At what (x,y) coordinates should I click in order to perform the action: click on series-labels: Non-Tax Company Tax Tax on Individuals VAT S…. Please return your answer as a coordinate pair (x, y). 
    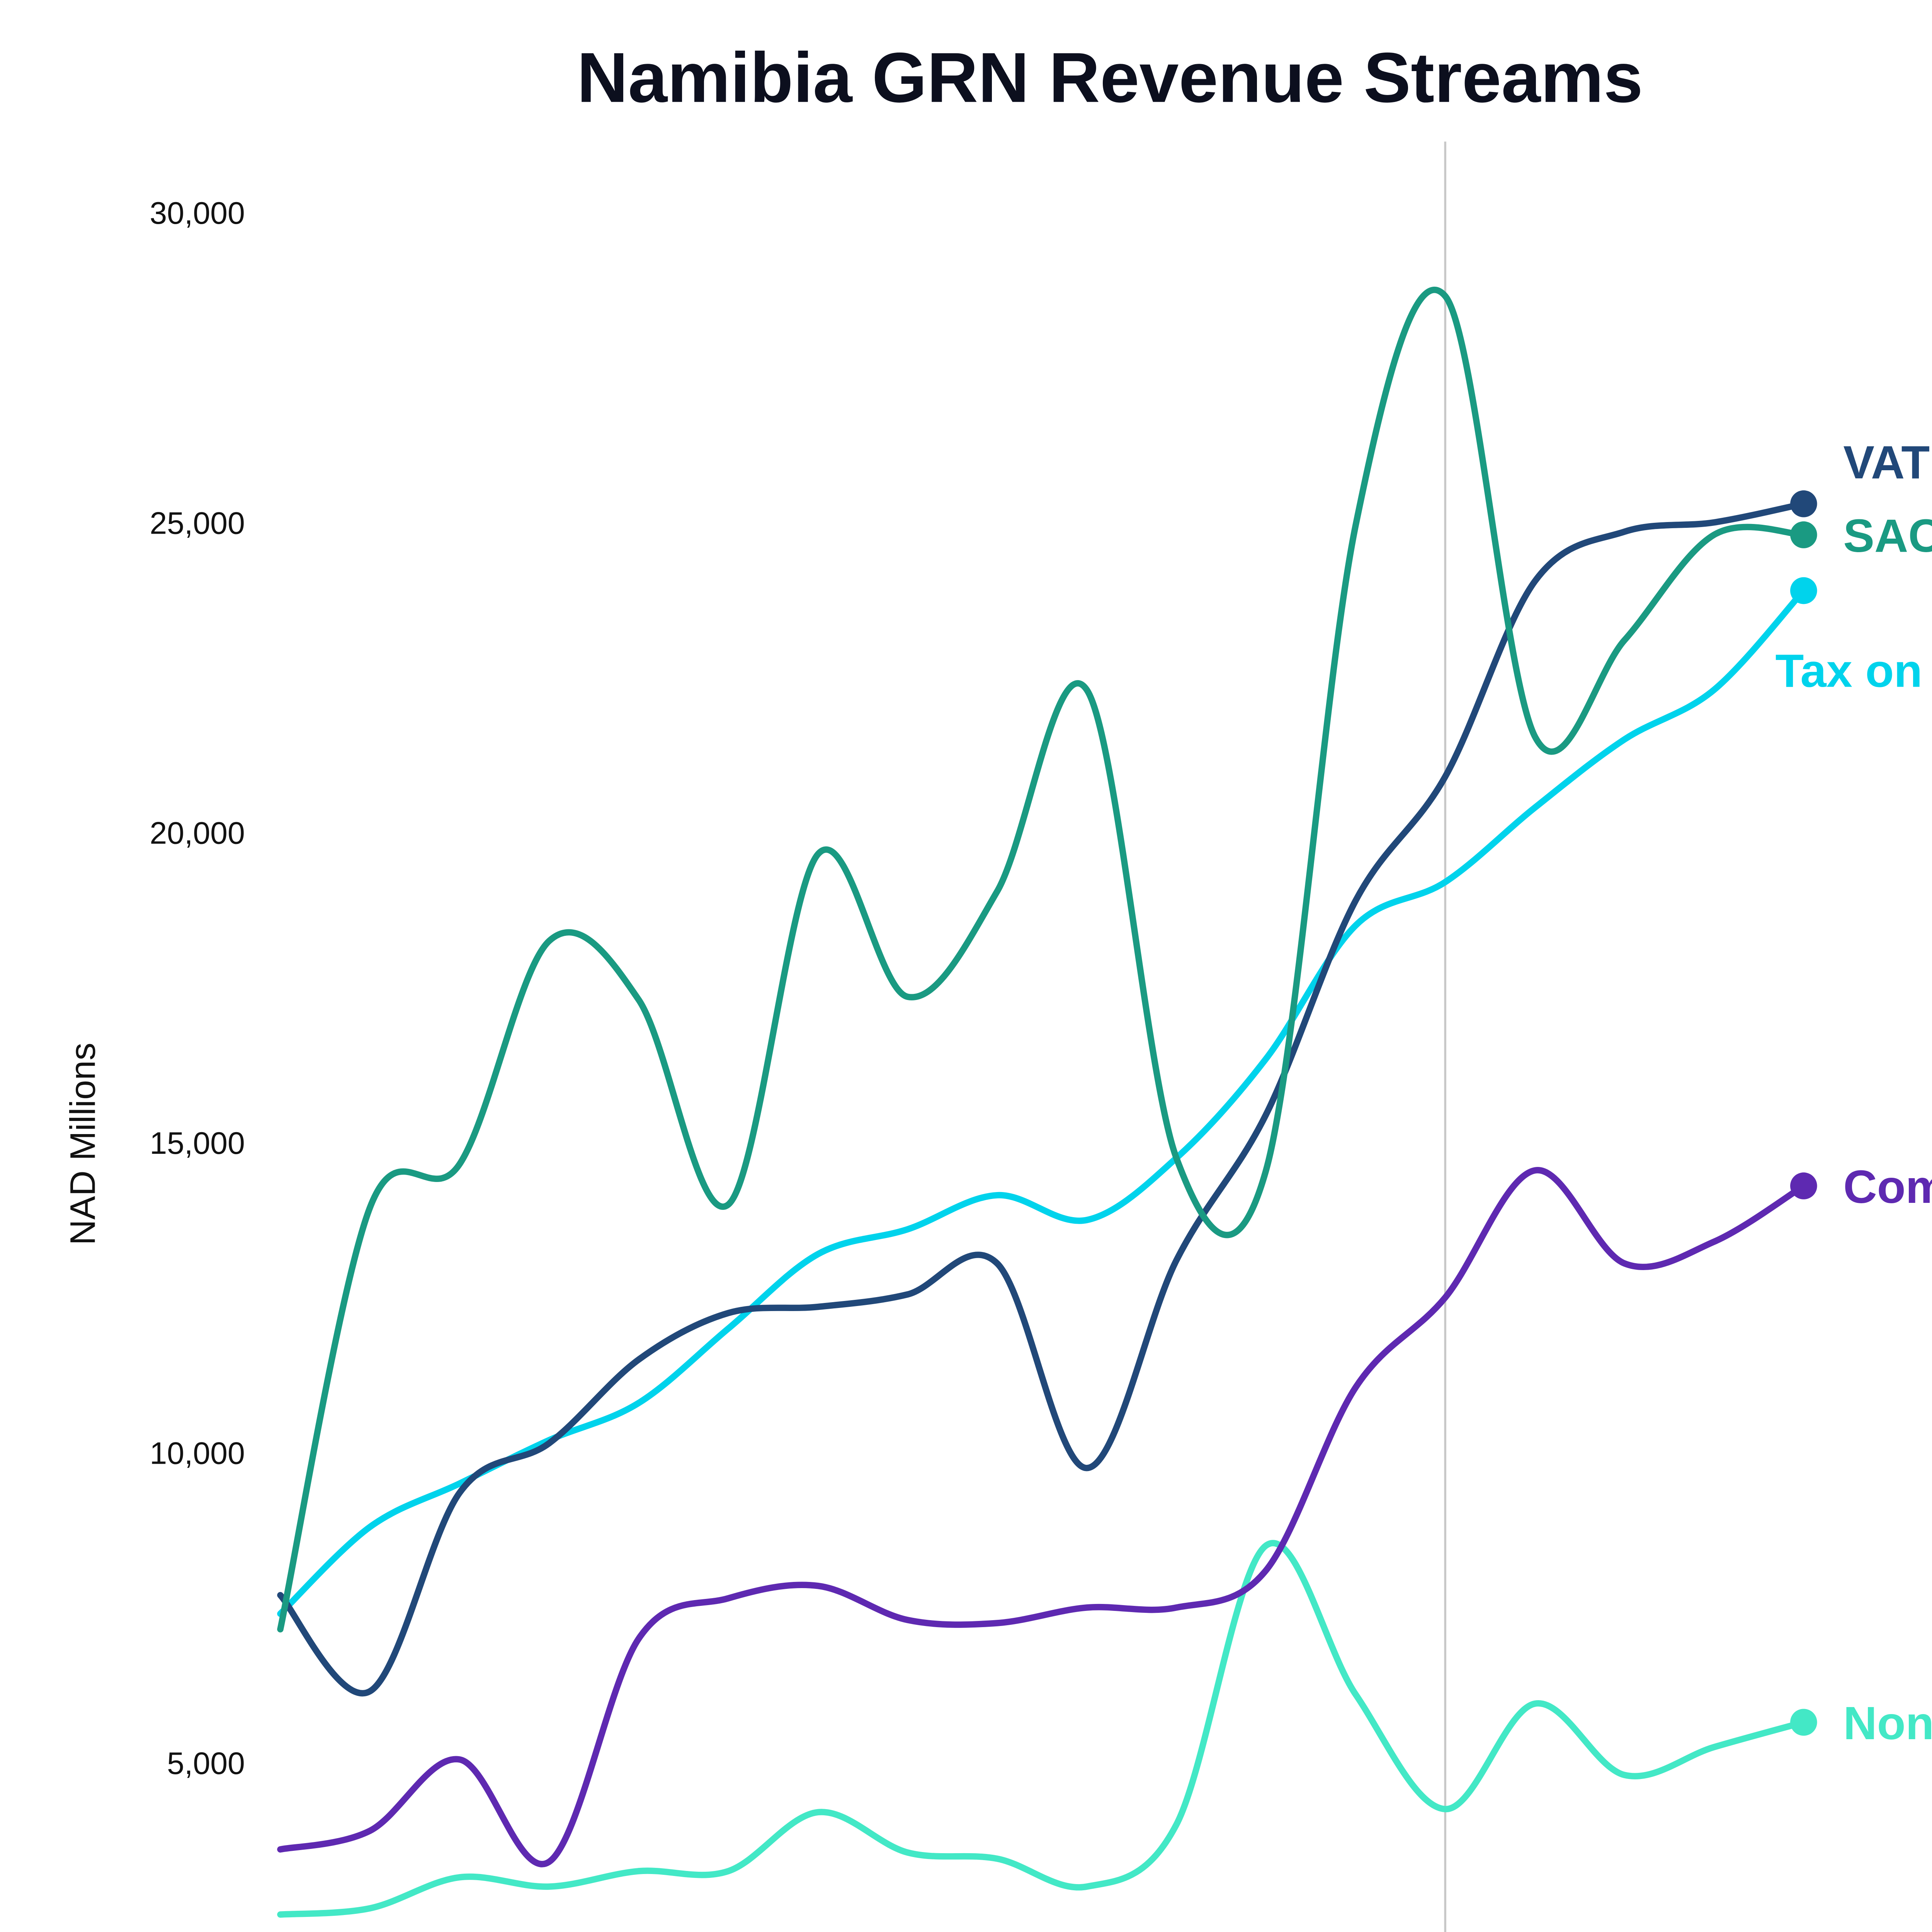
    Looking at the image, I should click on (1854, 1092).